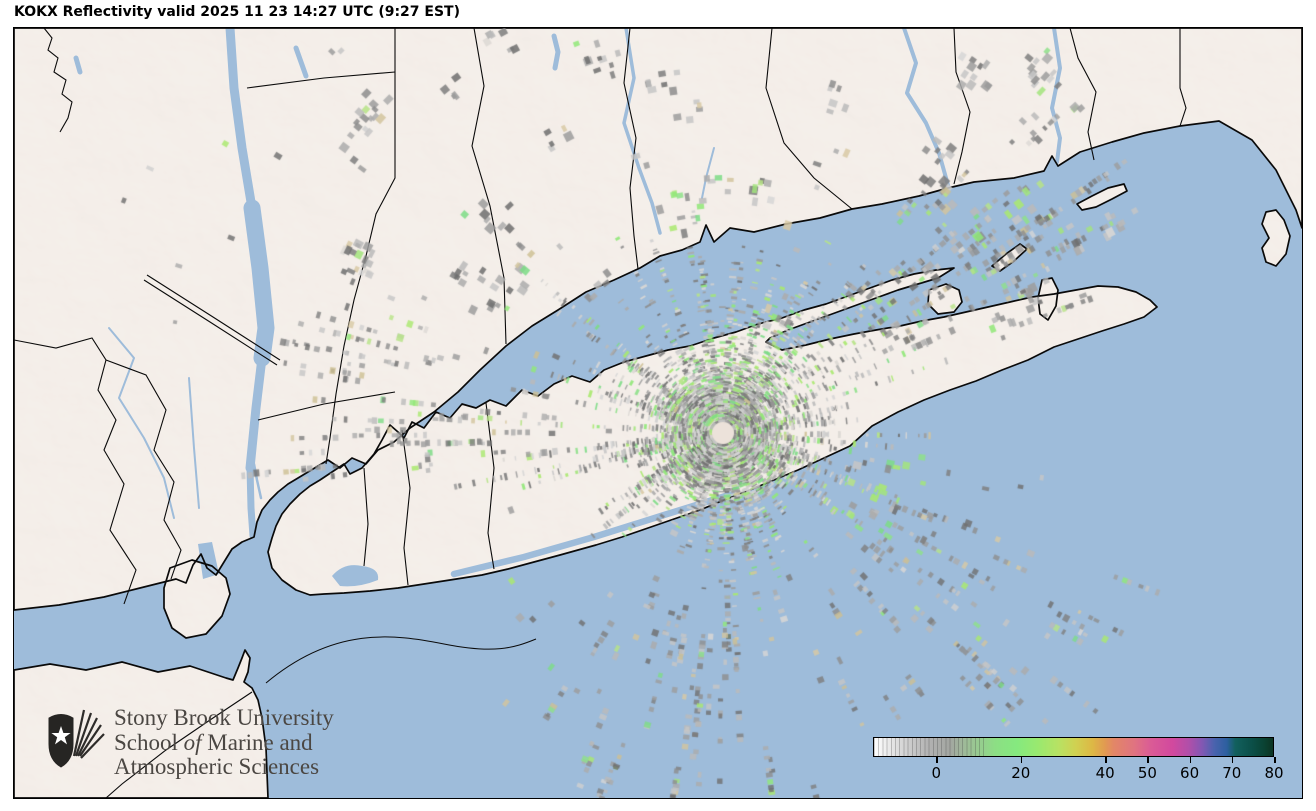 The width and height of the screenshot is (1316, 811). Describe the element at coordinates (224, 717) in the screenshot. I see `branding-line-1: Stony Brook University` at that location.